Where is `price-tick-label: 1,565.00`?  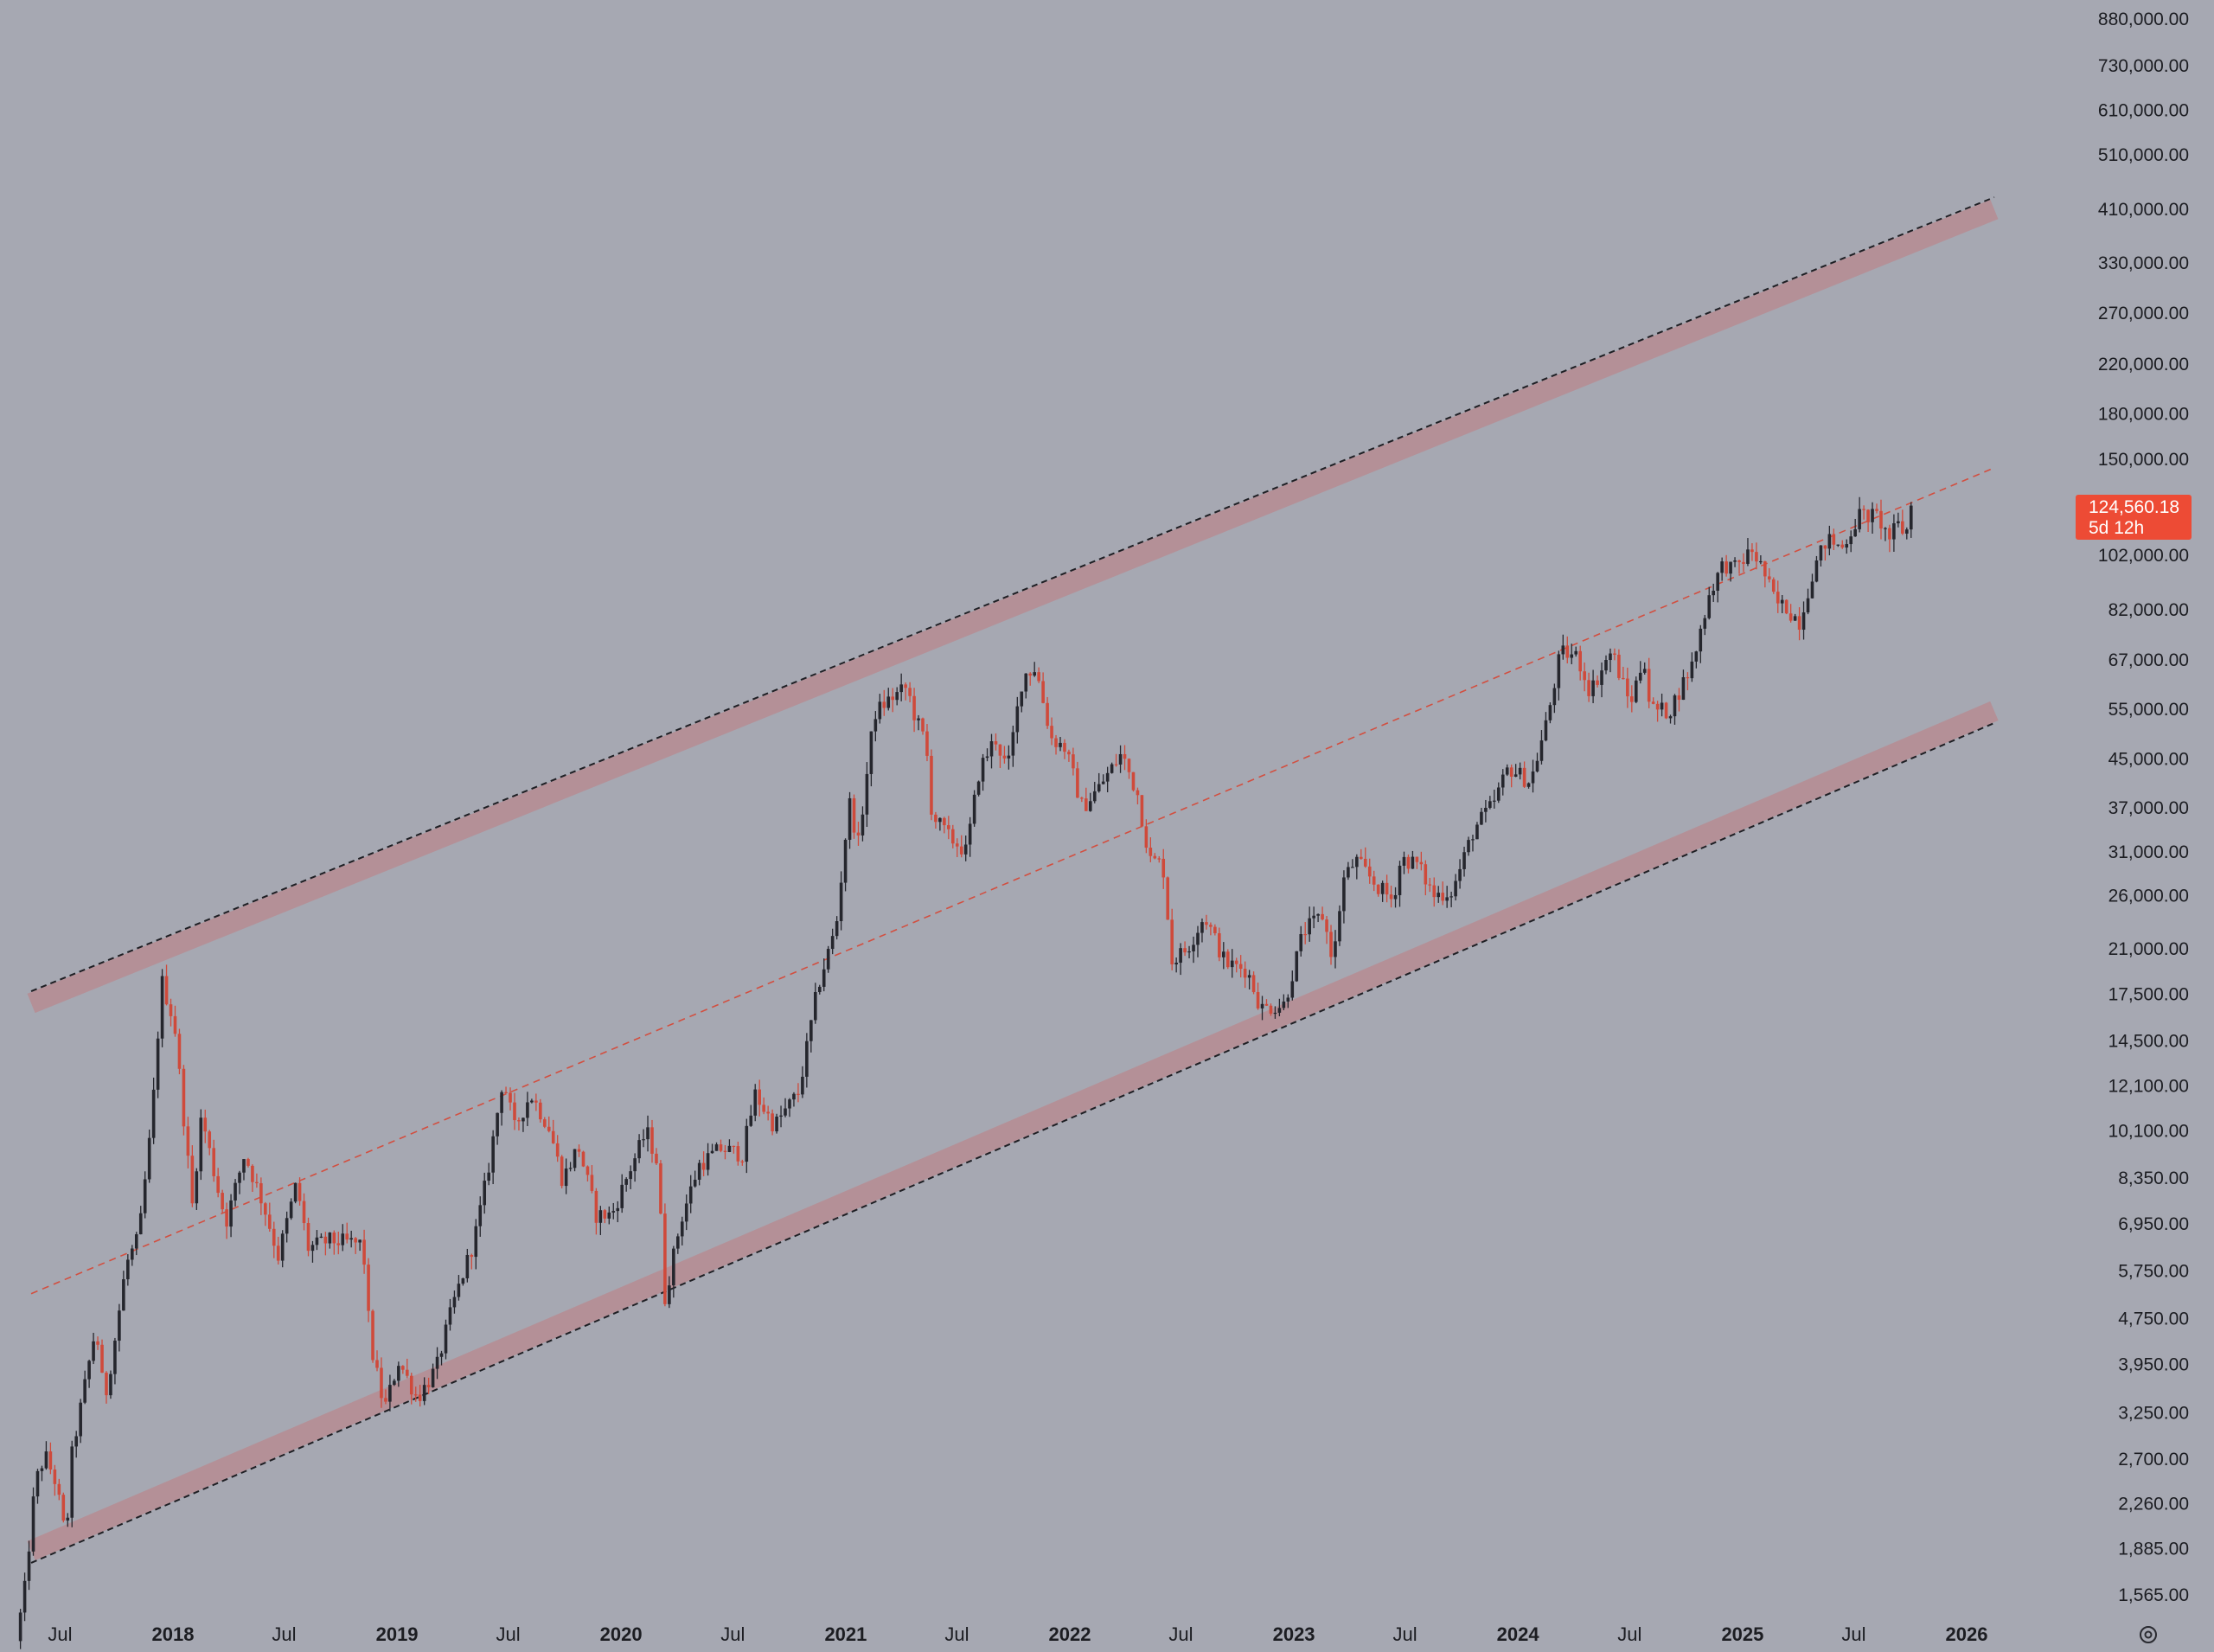
price-tick-label: 1,565.00 is located at coordinates (2153, 1595).